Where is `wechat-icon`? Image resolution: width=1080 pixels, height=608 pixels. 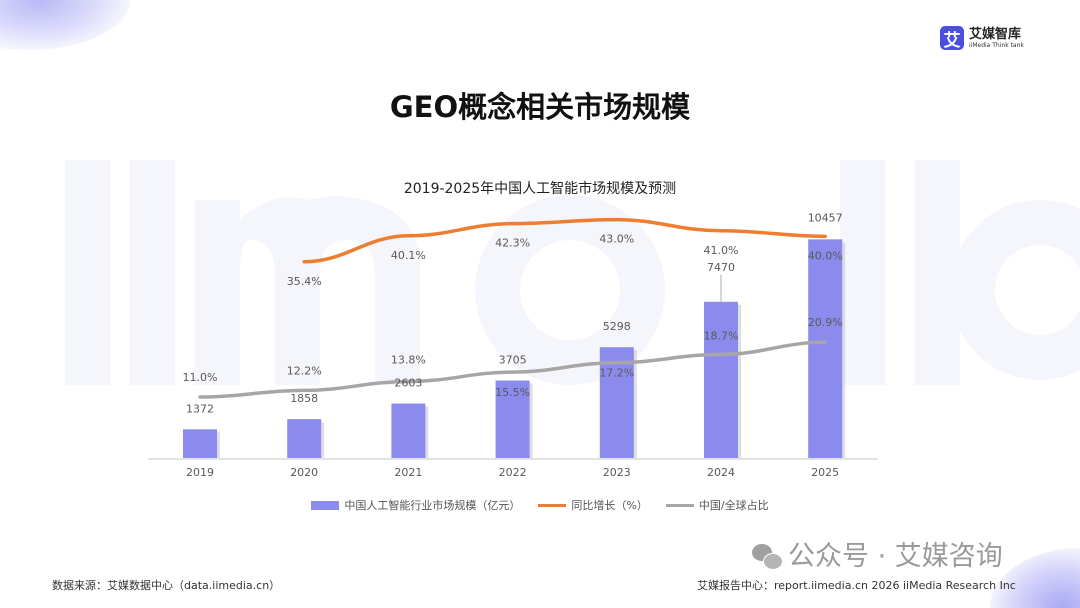 wechat-icon is located at coordinates (767, 557).